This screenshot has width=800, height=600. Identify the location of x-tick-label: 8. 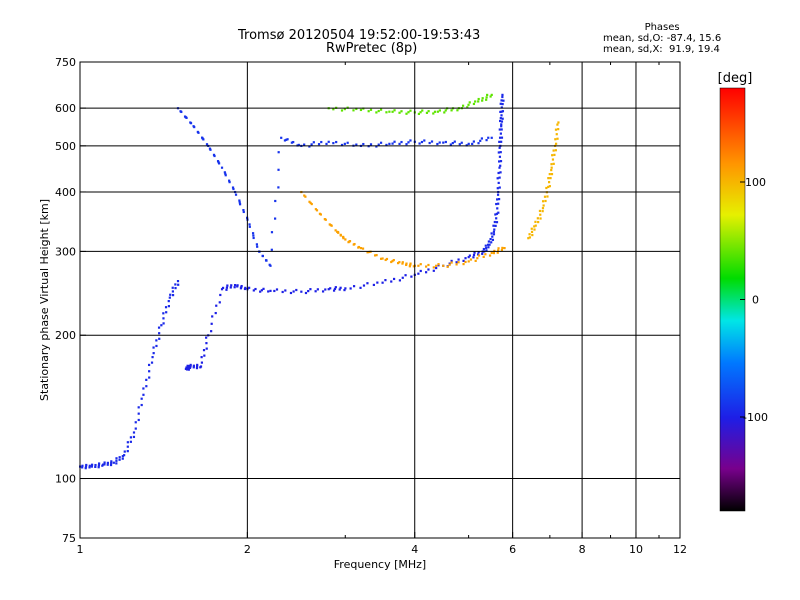
(582, 549).